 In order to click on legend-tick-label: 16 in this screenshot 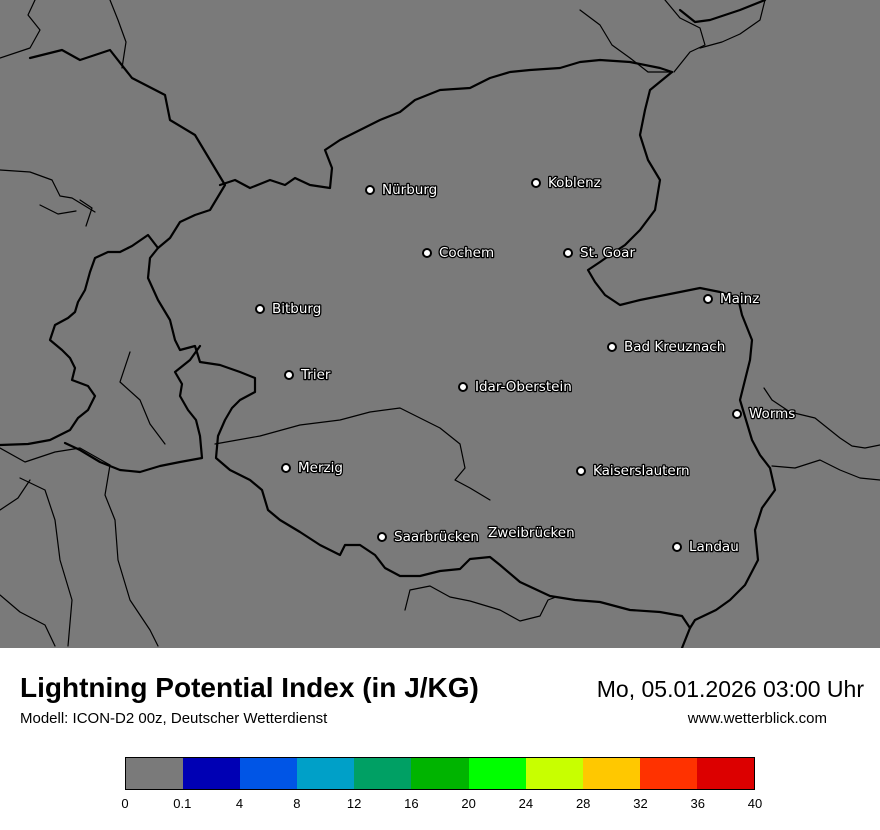, I will do `click(411, 803)`.